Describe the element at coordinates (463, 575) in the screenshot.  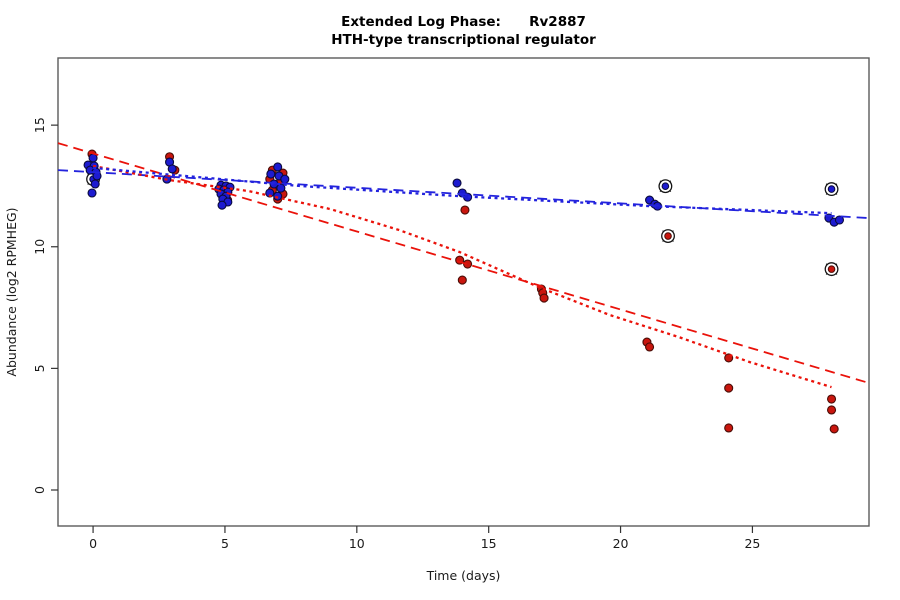
I see `x-axis-label: Time (days)` at that location.